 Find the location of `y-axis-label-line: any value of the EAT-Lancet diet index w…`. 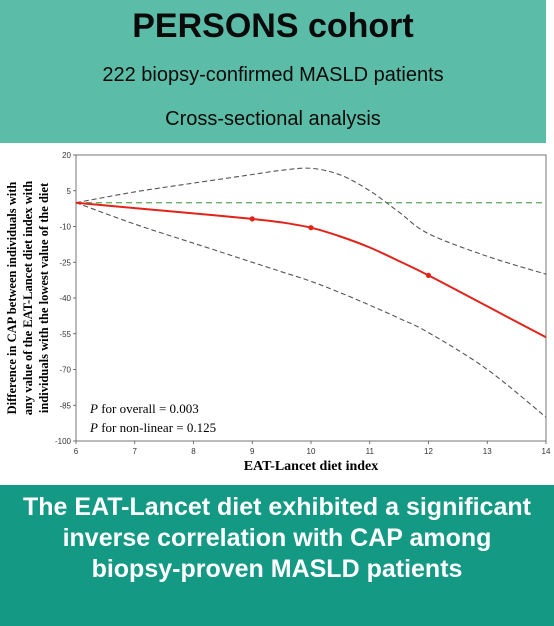

y-axis-label-line: any value of the EAT-Lancet diet index w… is located at coordinates (28, 298).